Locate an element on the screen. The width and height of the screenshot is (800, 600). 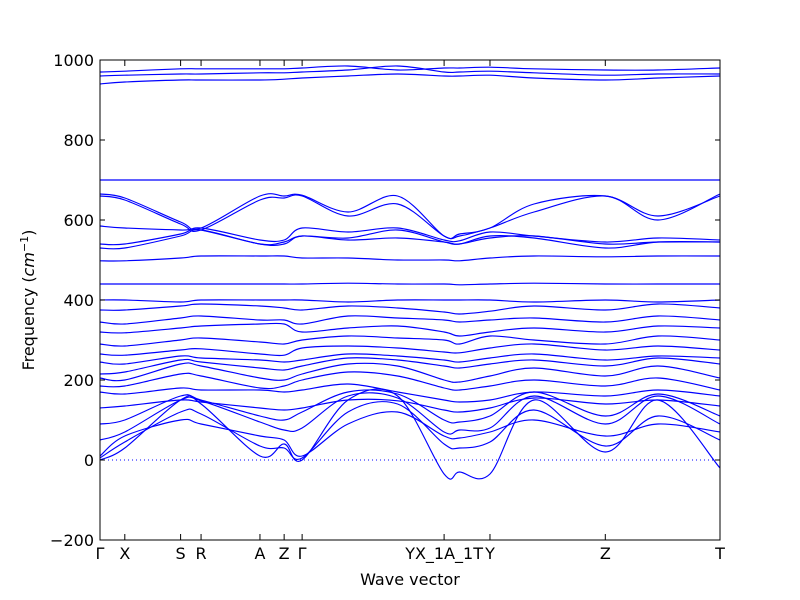
x-tick-label: A is located at coordinates (259, 553).